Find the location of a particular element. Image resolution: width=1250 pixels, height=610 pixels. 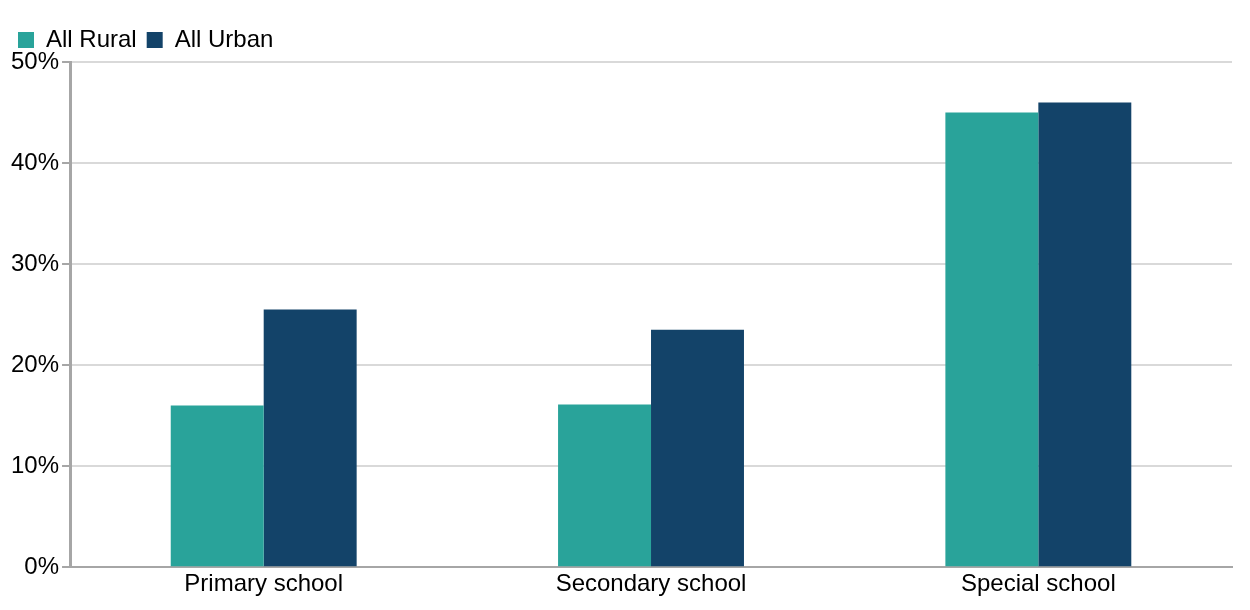

y-tick-label: 40% is located at coordinates (35, 161).